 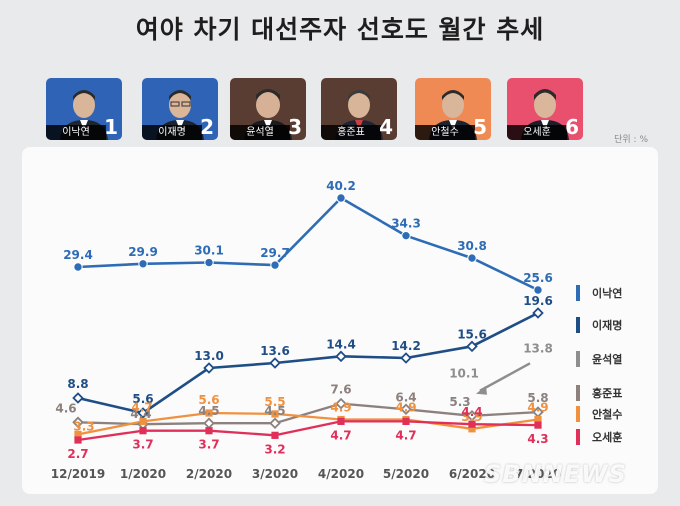 I want to click on data-label-s5-4: 5.5, so click(x=274, y=402).